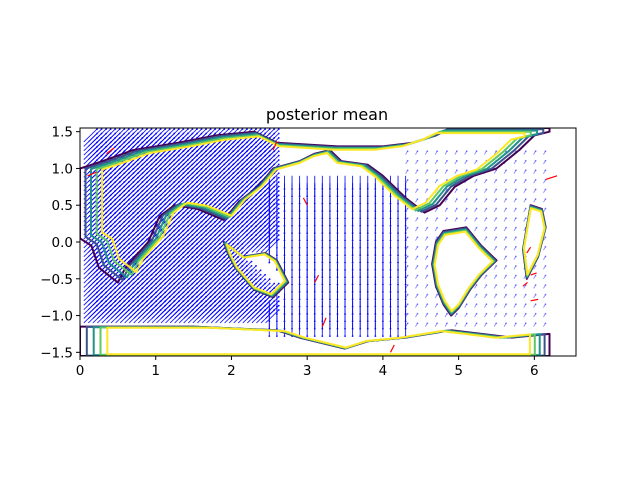  Describe the element at coordinates (534, 371) in the screenshot. I see `x-tick-label: 6` at that location.